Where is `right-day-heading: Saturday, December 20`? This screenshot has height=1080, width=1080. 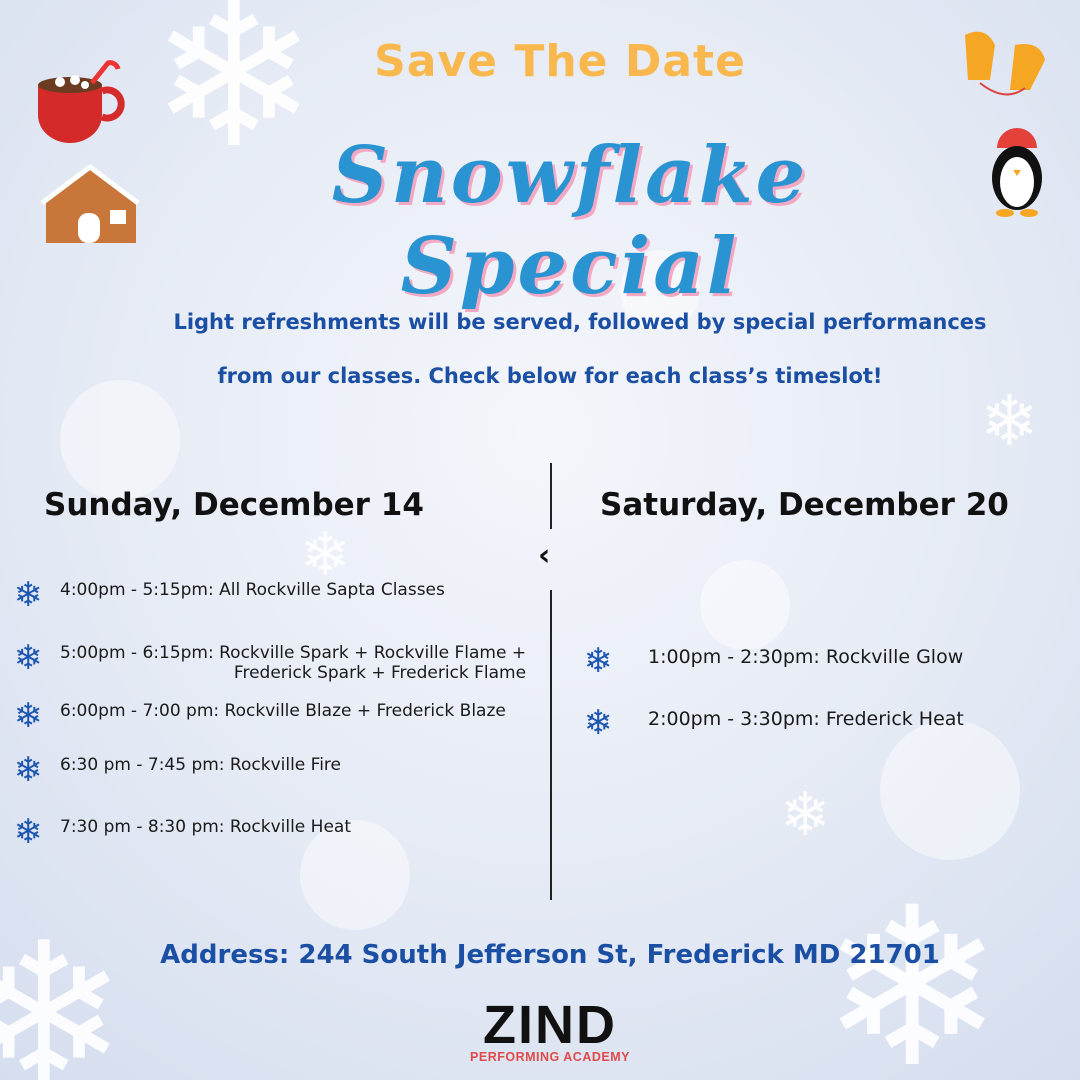 right-day-heading: Saturday, December 20 is located at coordinates (804, 505).